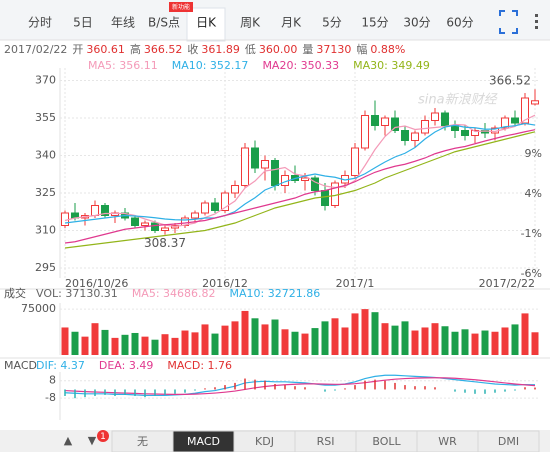 The width and height of the screenshot is (550, 452). I want to click on tab: 月K, so click(291, 23).